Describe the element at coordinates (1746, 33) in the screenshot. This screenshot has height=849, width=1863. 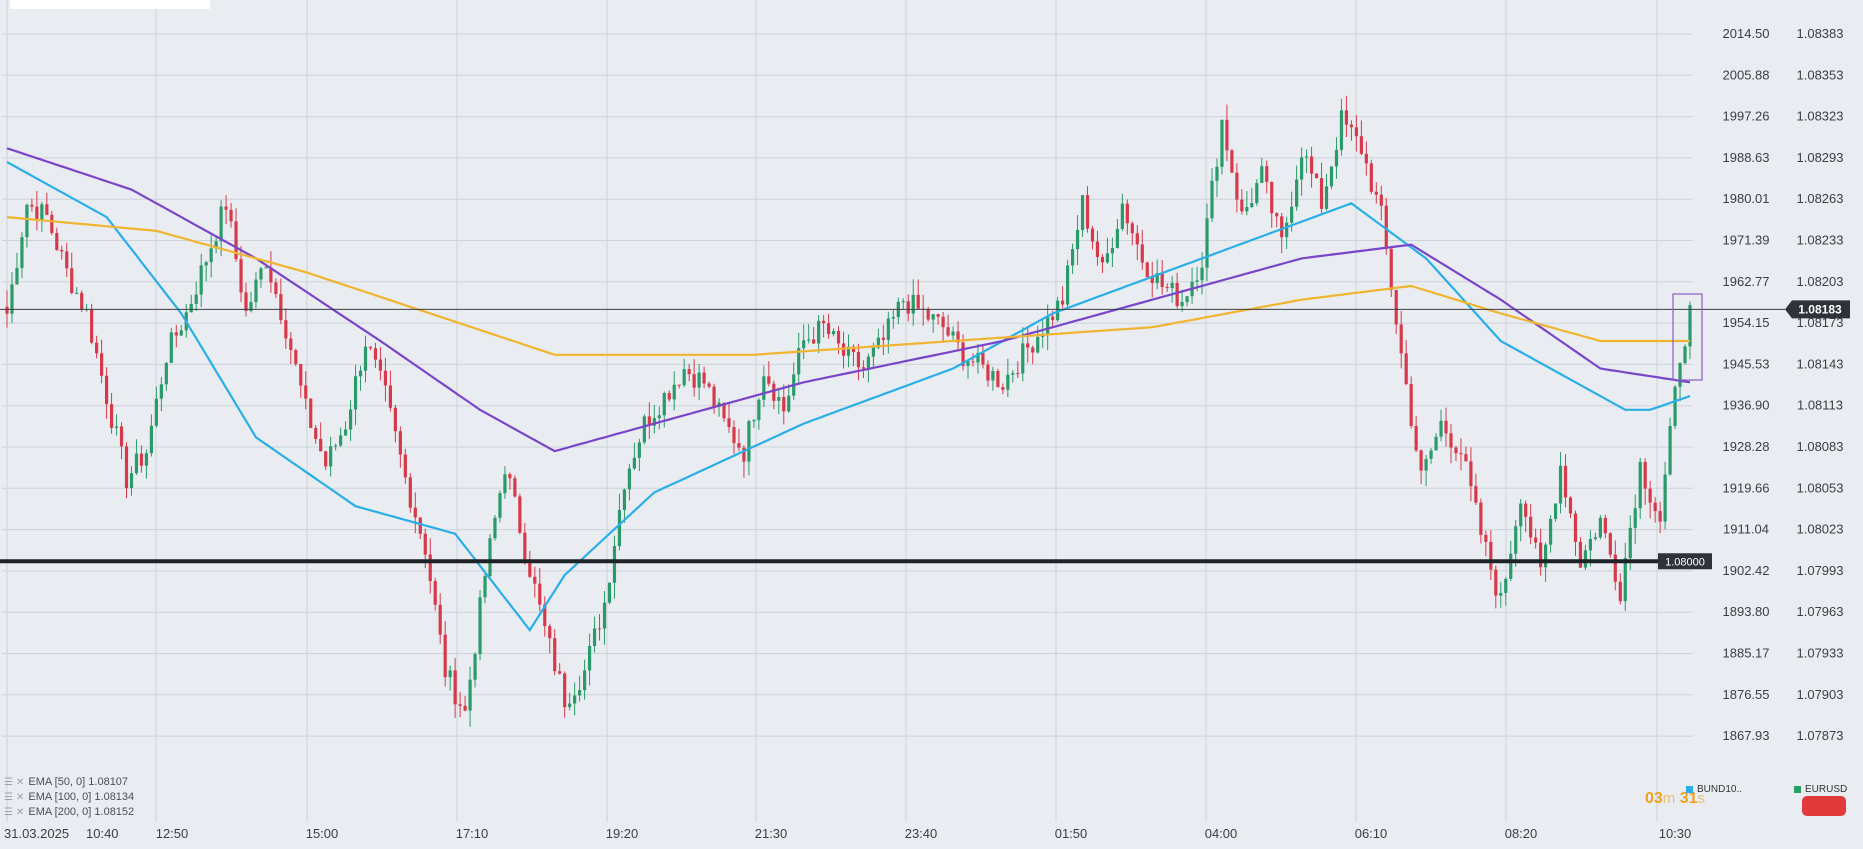
I see `left-axis-tick: 2014.50` at that location.